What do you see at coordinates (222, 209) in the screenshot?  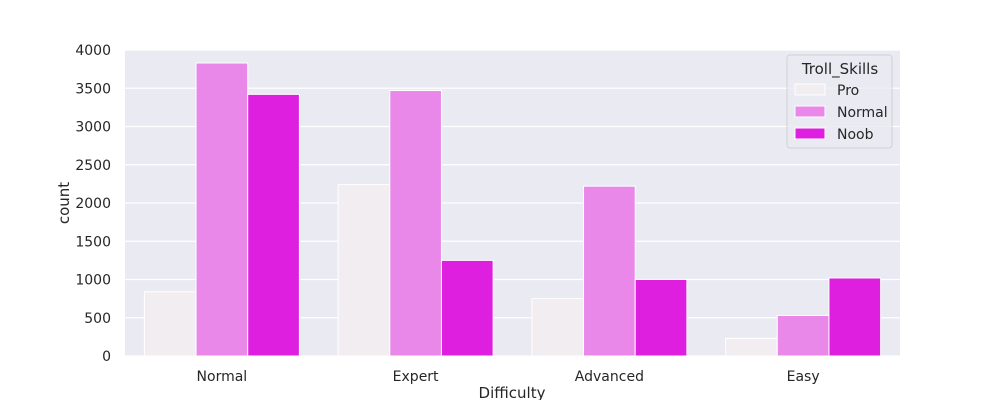 I see `bar-normal-normal` at bounding box center [222, 209].